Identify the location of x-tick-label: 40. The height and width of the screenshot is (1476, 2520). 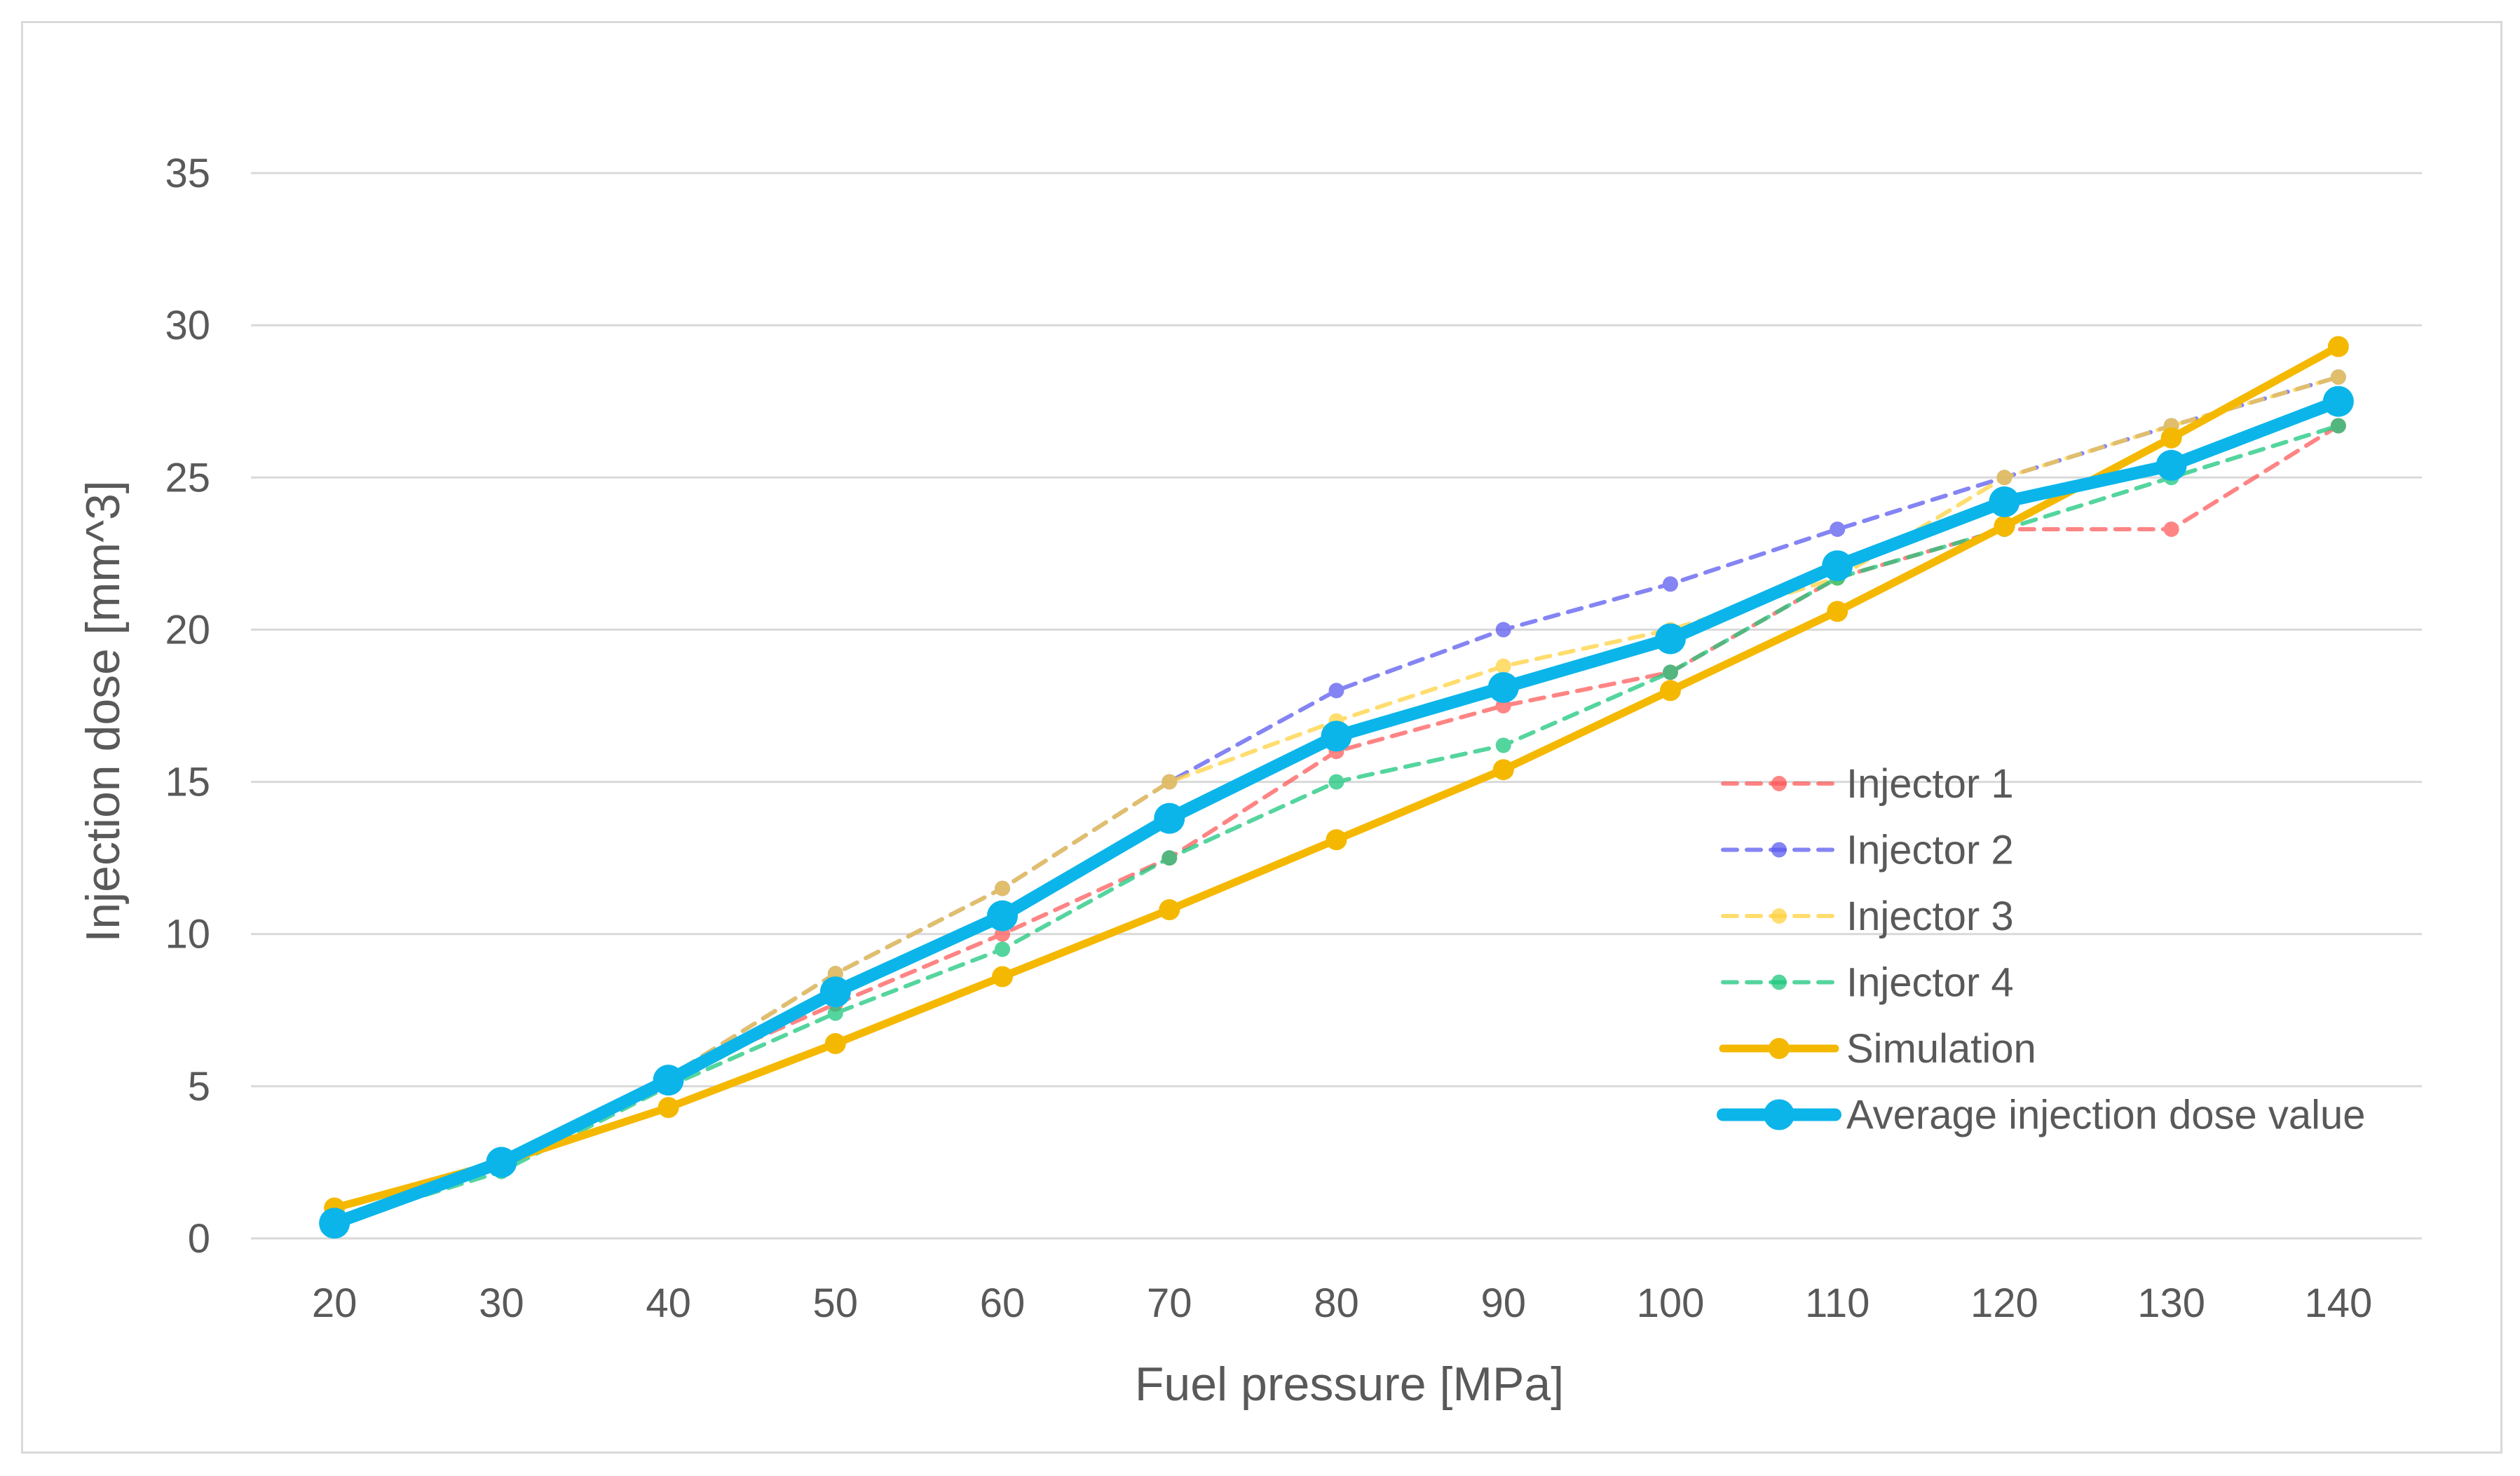
(668, 1303).